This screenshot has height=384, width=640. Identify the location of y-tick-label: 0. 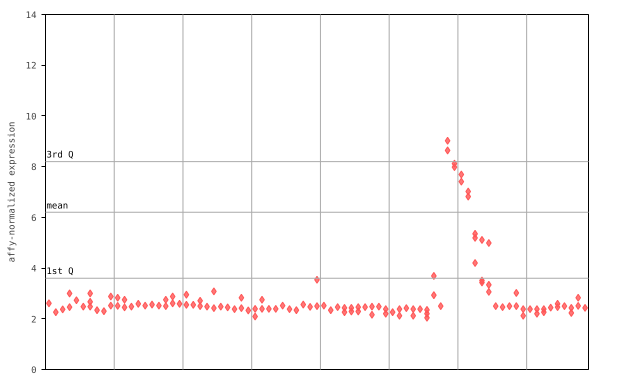
(34, 371).